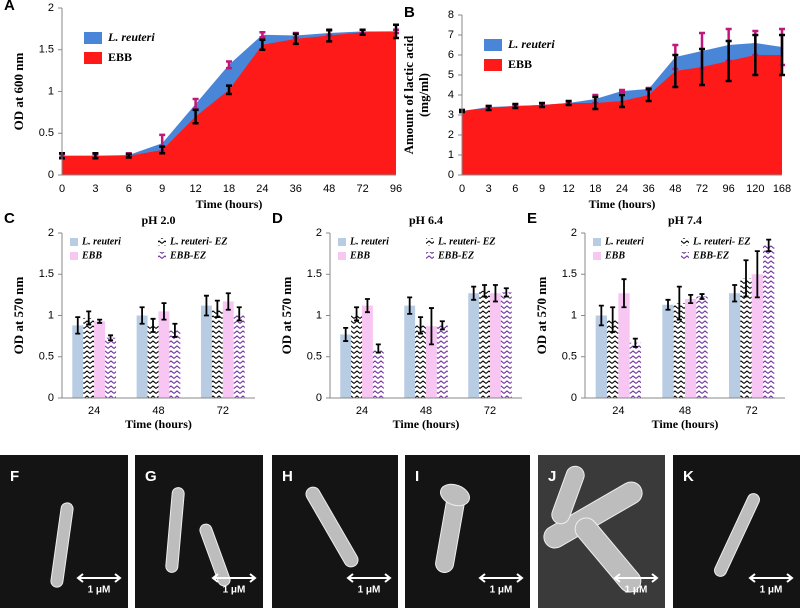  Describe the element at coordinates (782, 189) in the screenshot. I see `x-tick-label: 168` at that location.